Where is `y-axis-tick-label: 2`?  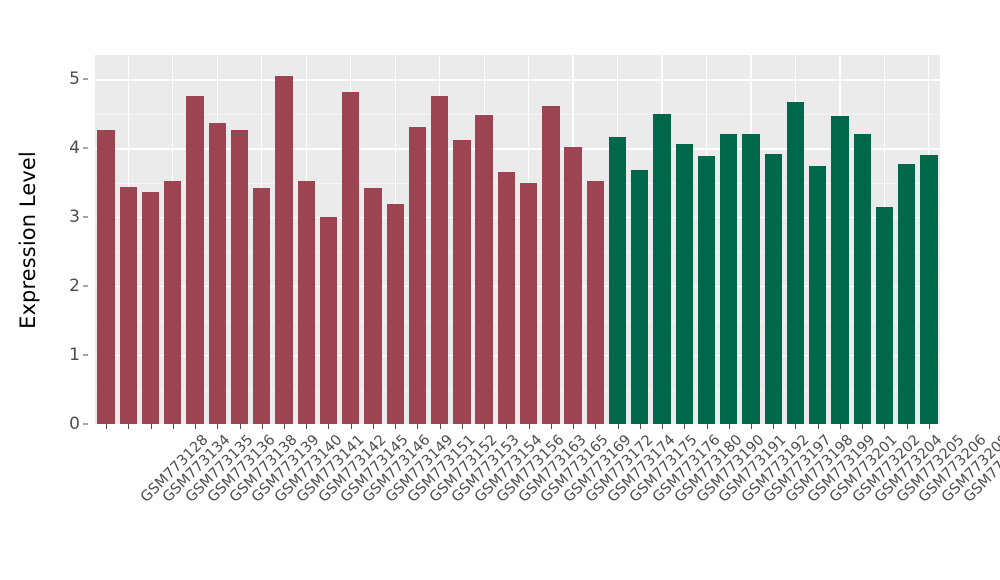
y-axis-tick-label: 2 is located at coordinates (74, 286).